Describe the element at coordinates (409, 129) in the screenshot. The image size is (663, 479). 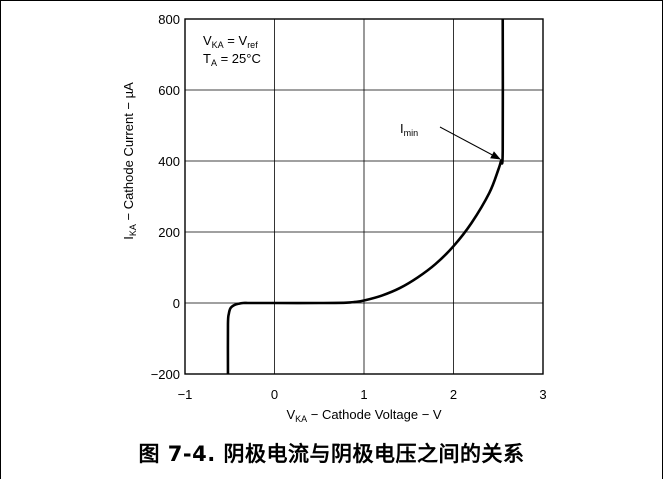
I see `imin-label: Imin` at that location.